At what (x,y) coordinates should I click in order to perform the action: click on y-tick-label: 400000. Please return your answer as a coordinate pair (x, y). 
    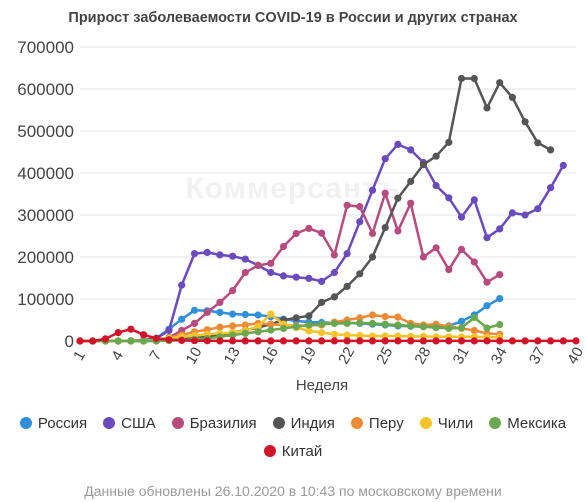
    Looking at the image, I should click on (45, 173).